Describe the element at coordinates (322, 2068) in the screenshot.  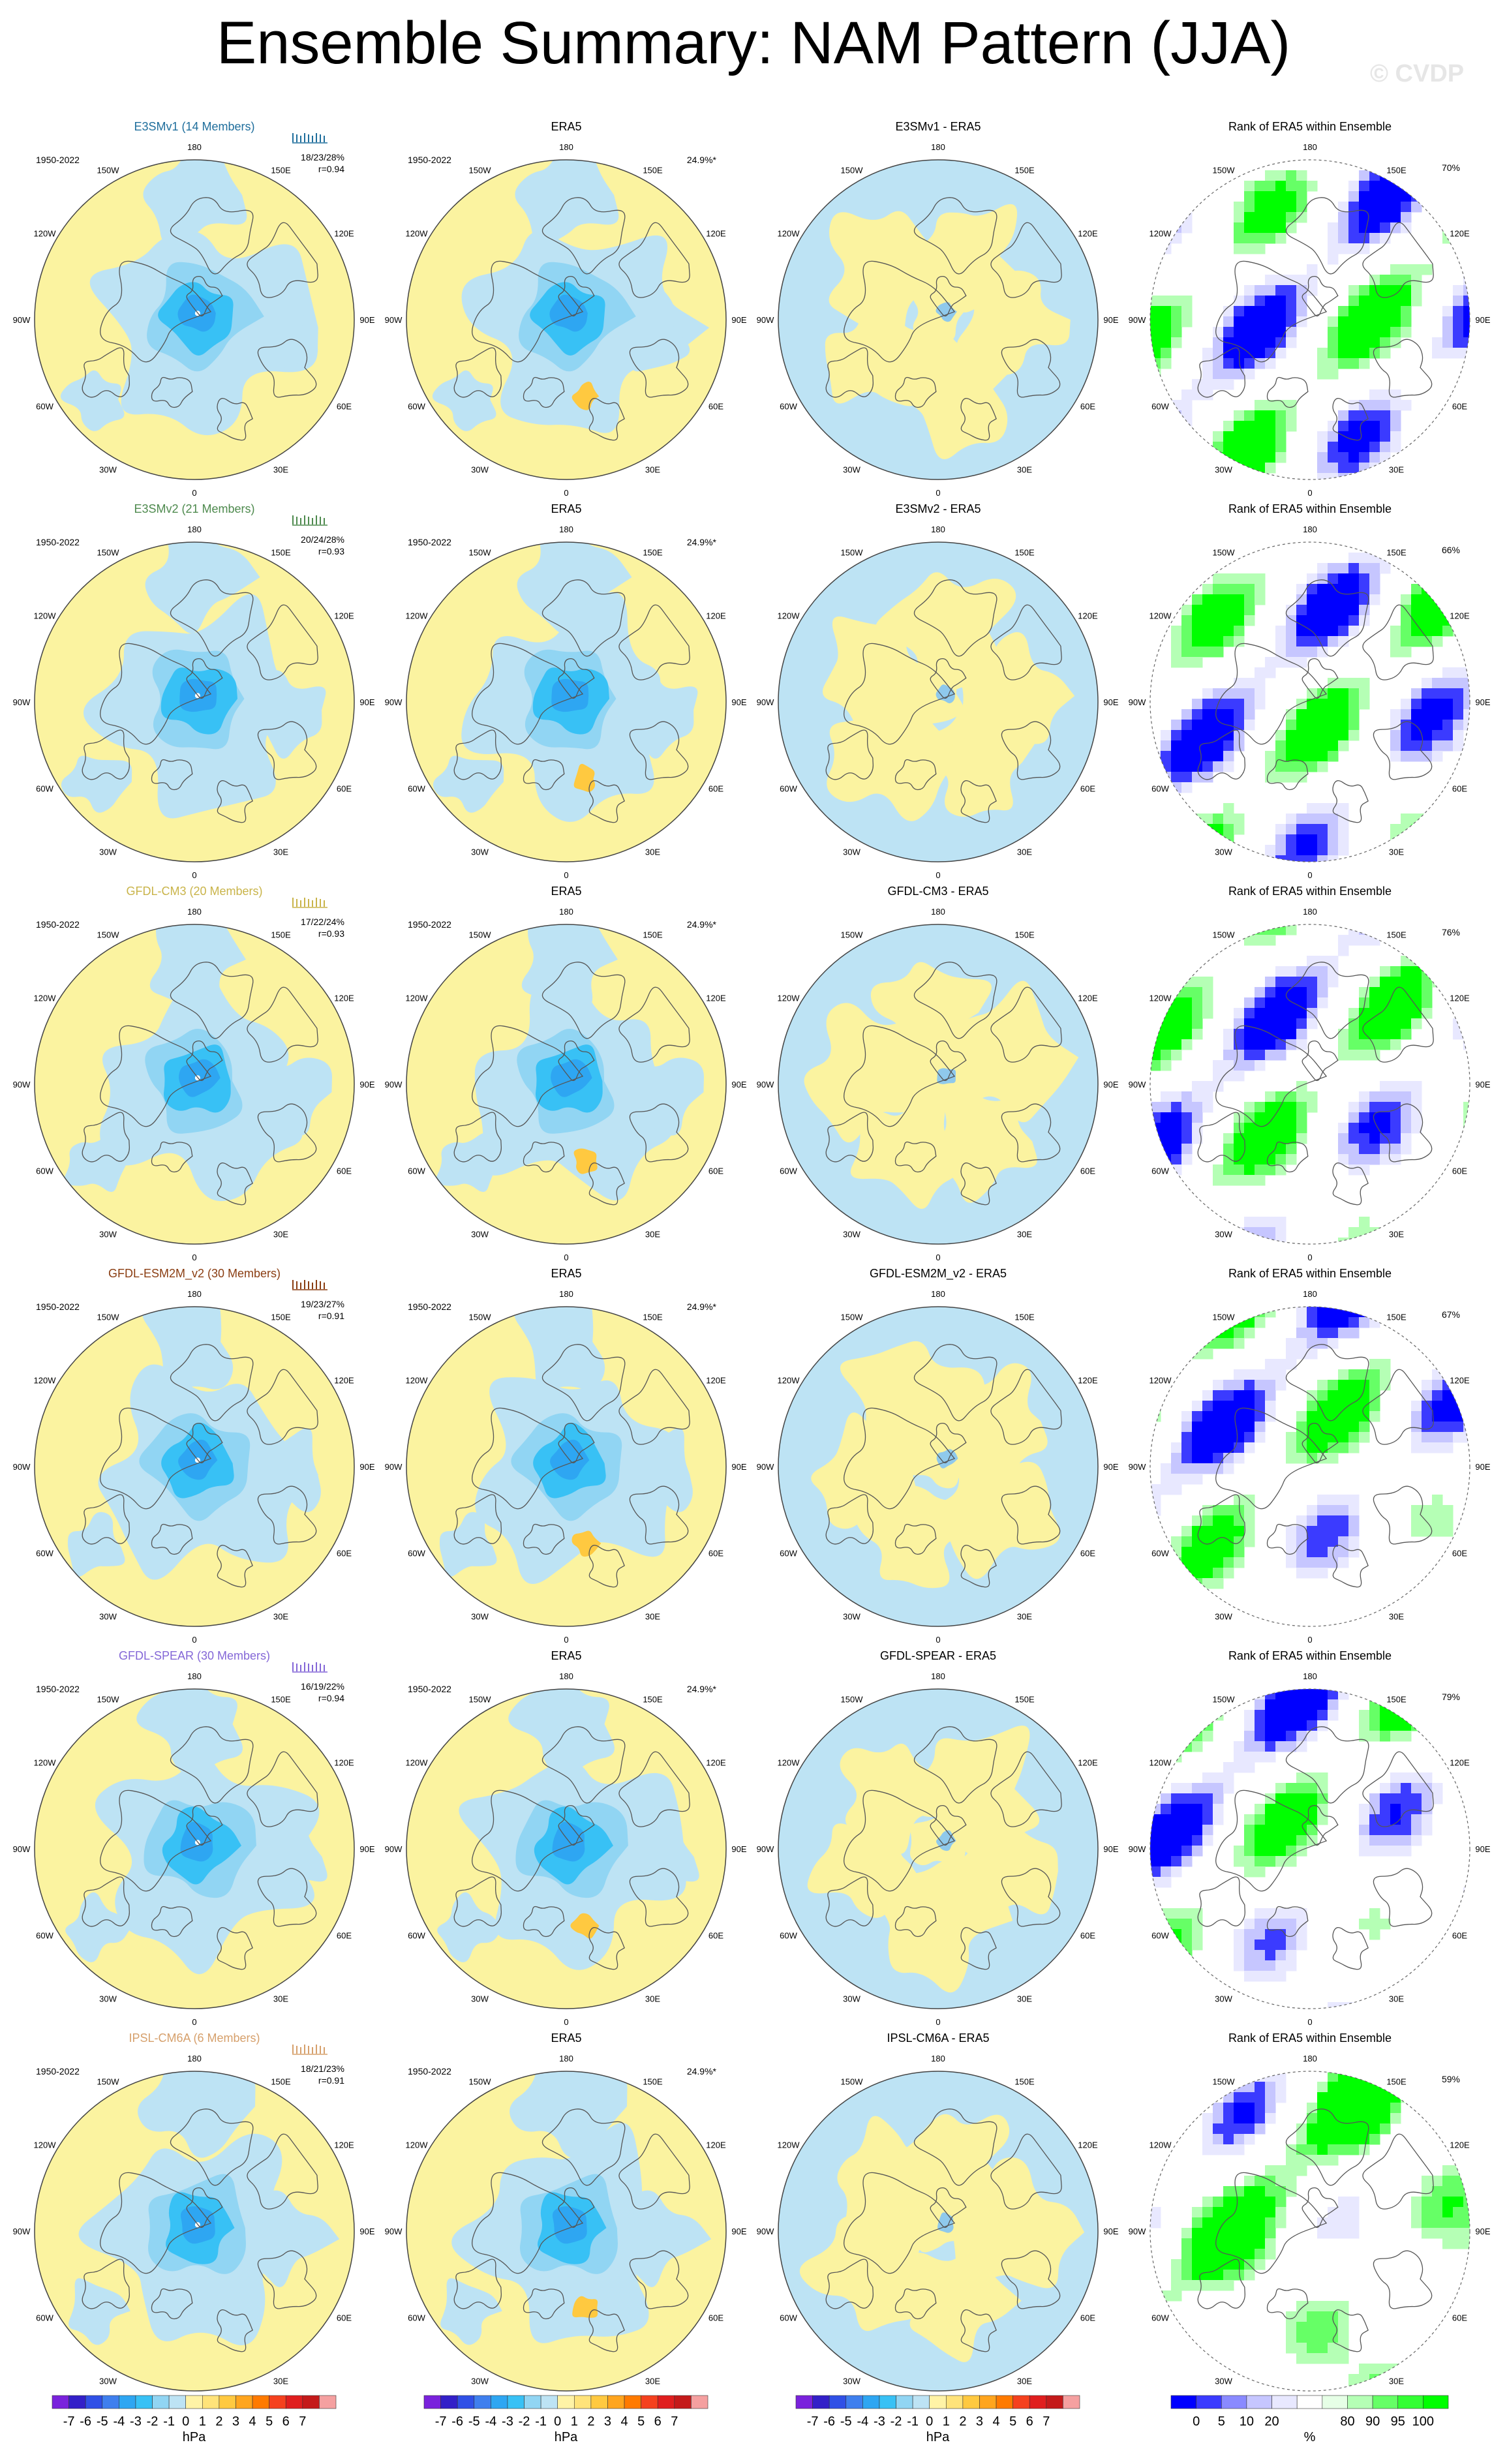
I see `pct-variance-range: 18/21/23%` at that location.